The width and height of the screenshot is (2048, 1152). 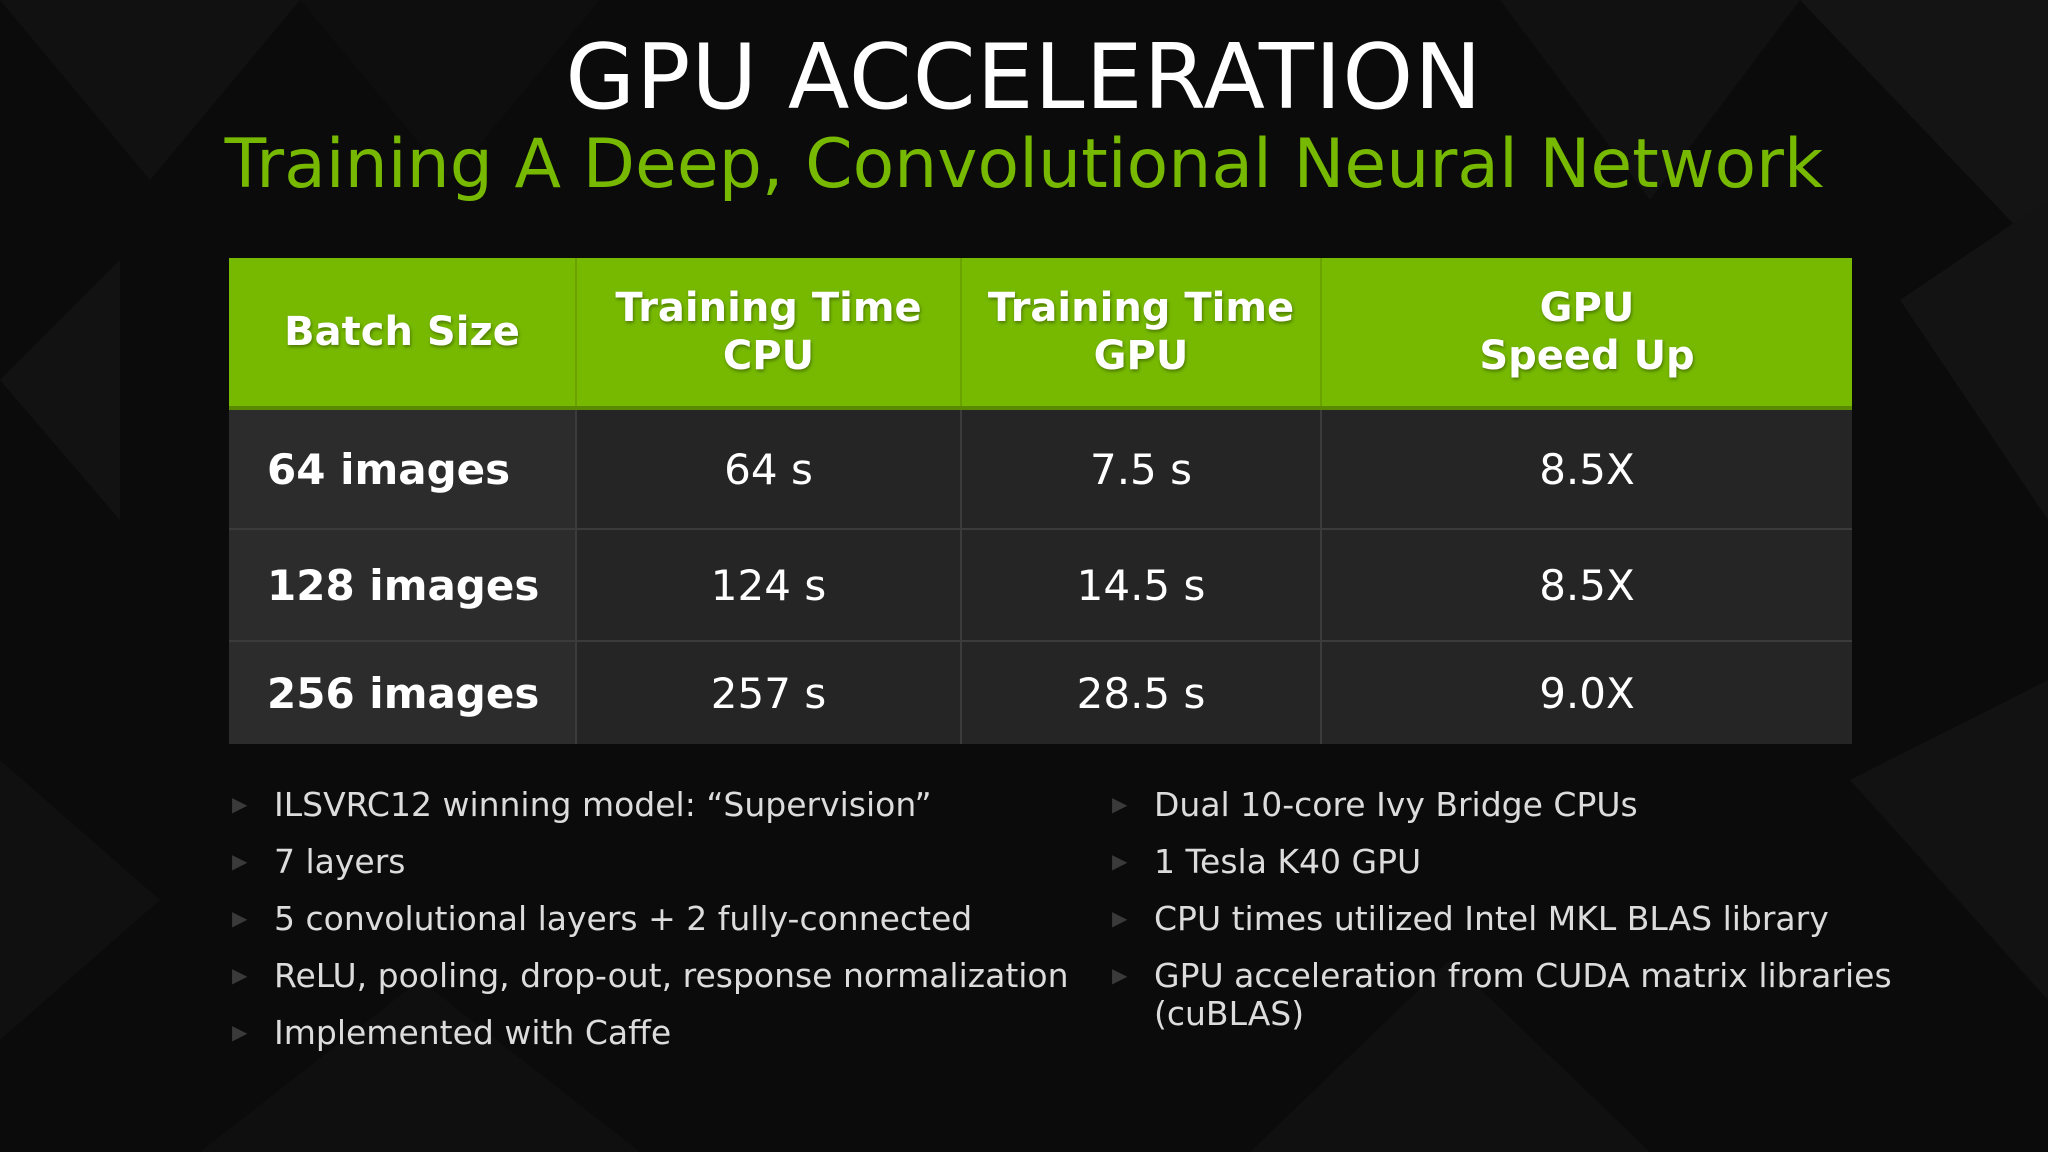 What do you see at coordinates (662, 862) in the screenshot?
I see `list-item: ▶ 7 layers` at bounding box center [662, 862].